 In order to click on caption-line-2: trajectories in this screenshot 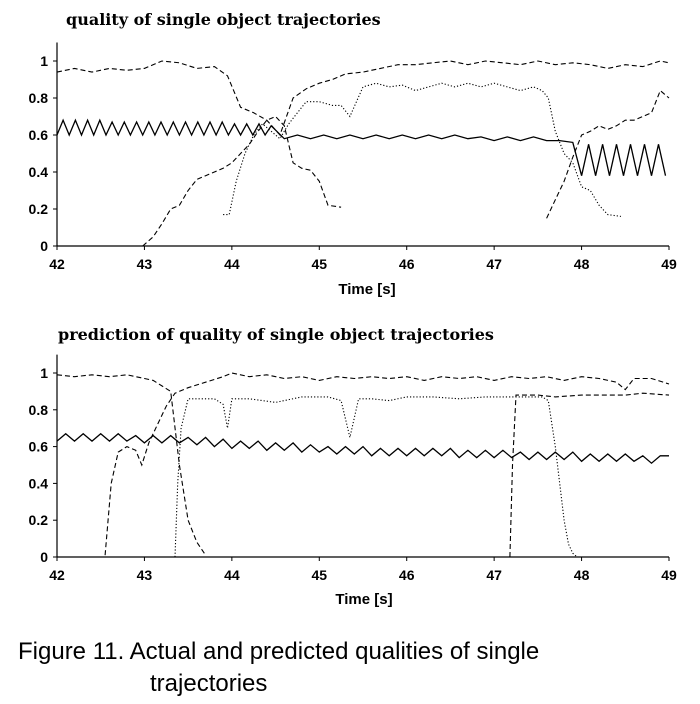, I will do `click(209, 683)`.